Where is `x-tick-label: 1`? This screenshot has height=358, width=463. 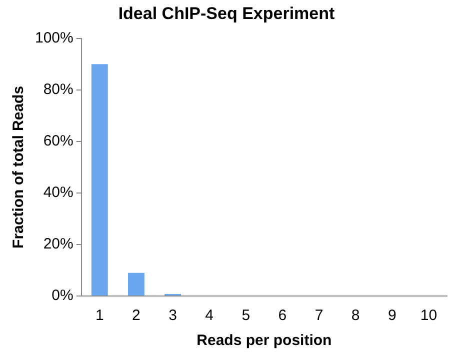 x-tick-label: 1 is located at coordinates (99, 315).